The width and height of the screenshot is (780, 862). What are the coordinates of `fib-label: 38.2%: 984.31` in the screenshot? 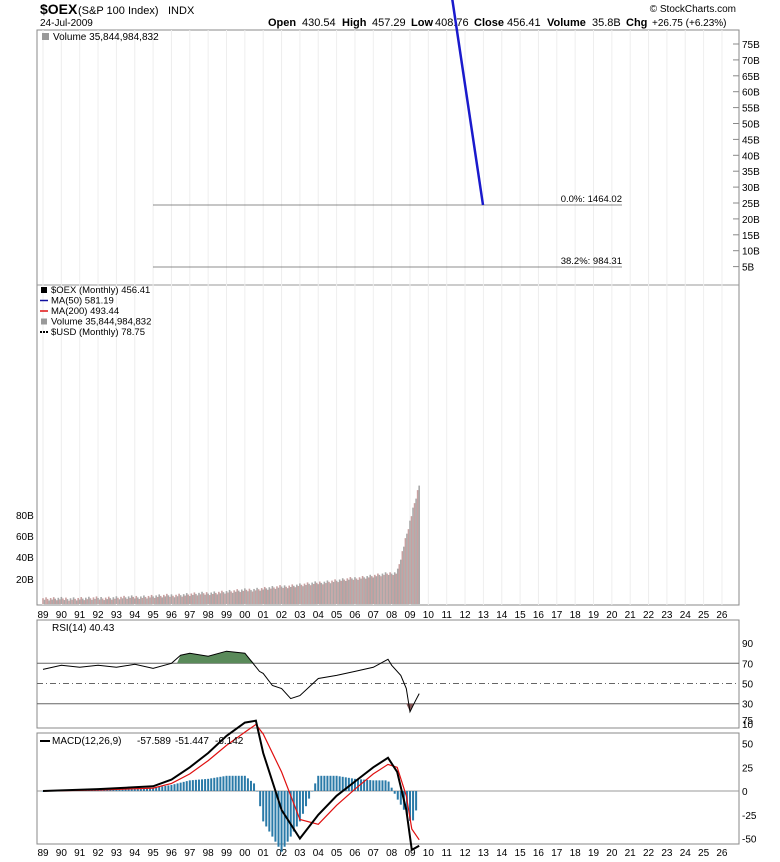 It's located at (591, 261).